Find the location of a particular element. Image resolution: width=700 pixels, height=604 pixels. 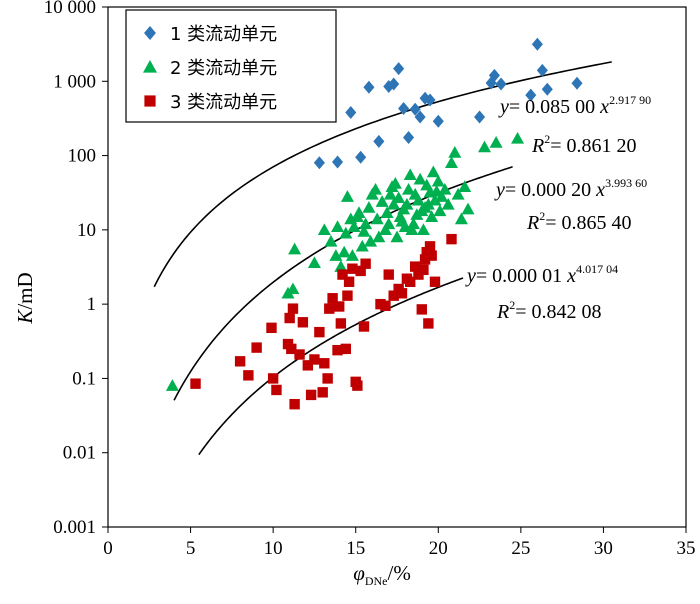

fit-equation-3: y= 0.000 01 x4.017 04 is located at coordinates (541, 274).